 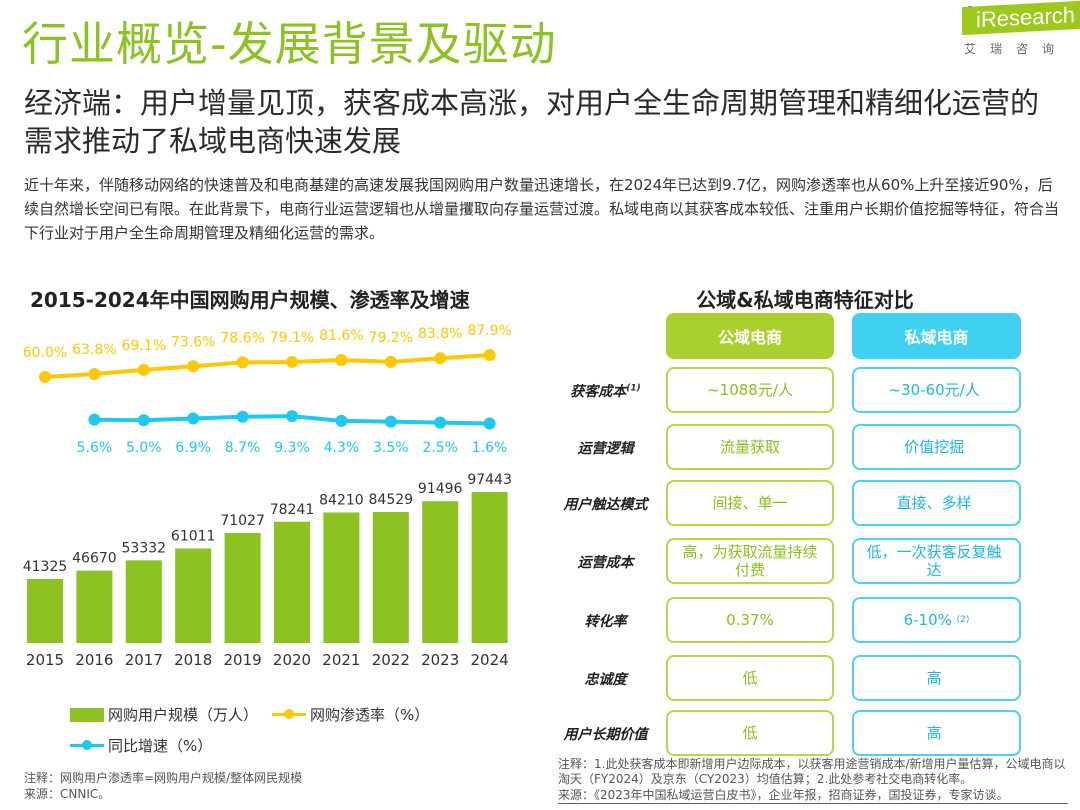 What do you see at coordinates (936, 620) in the screenshot?
I see `private-cell: 6-10% (2)` at bounding box center [936, 620].